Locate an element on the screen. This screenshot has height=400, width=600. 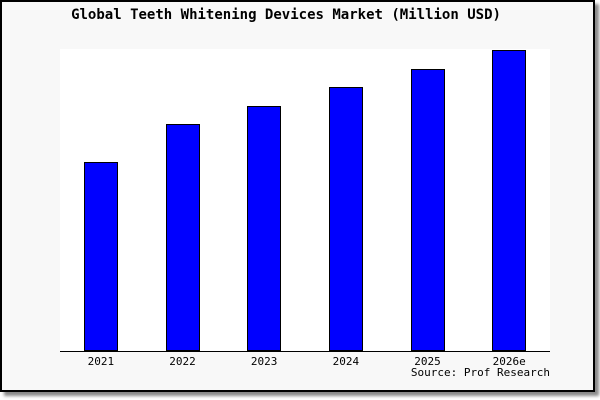
bar-2025 is located at coordinates (428, 210).